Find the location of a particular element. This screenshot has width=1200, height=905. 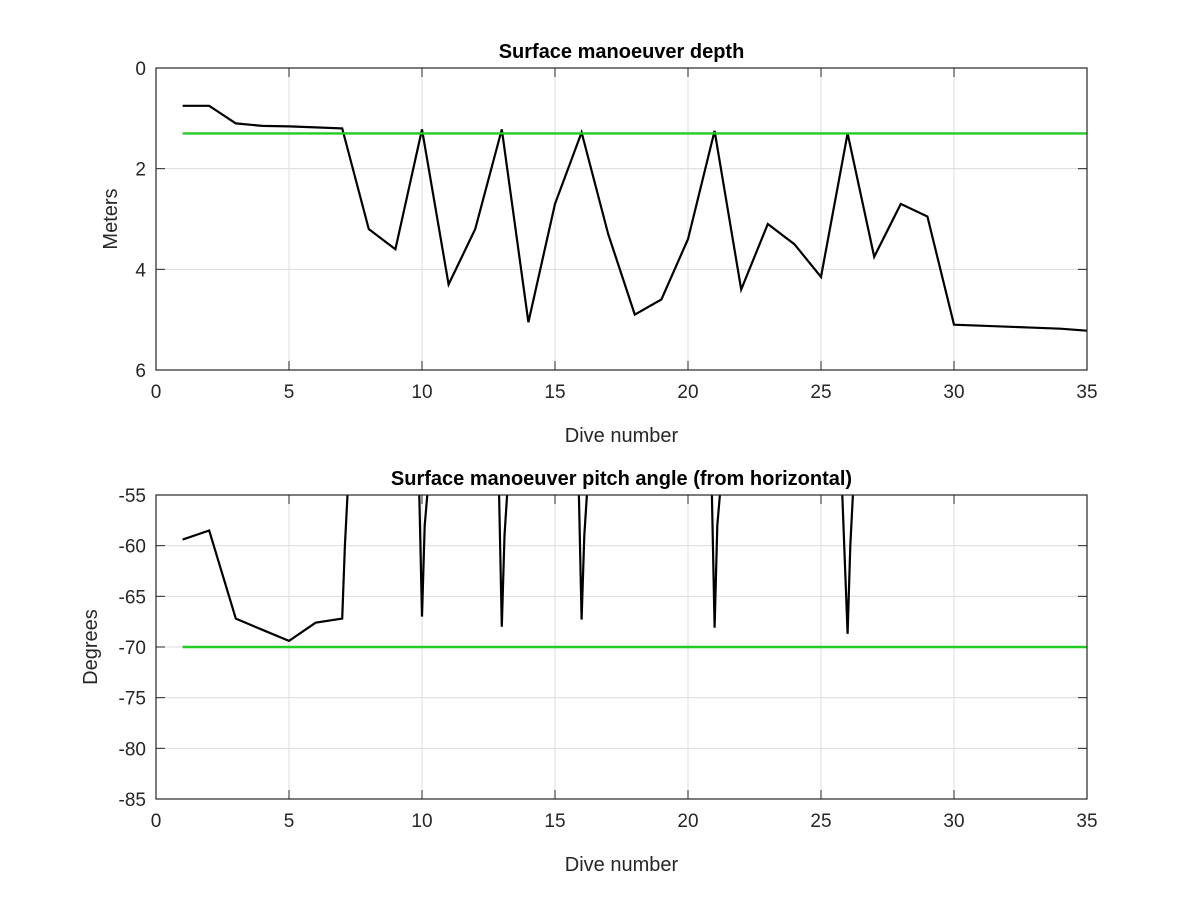

panel-2-y-axis-label: Degrees is located at coordinates (91, 647).